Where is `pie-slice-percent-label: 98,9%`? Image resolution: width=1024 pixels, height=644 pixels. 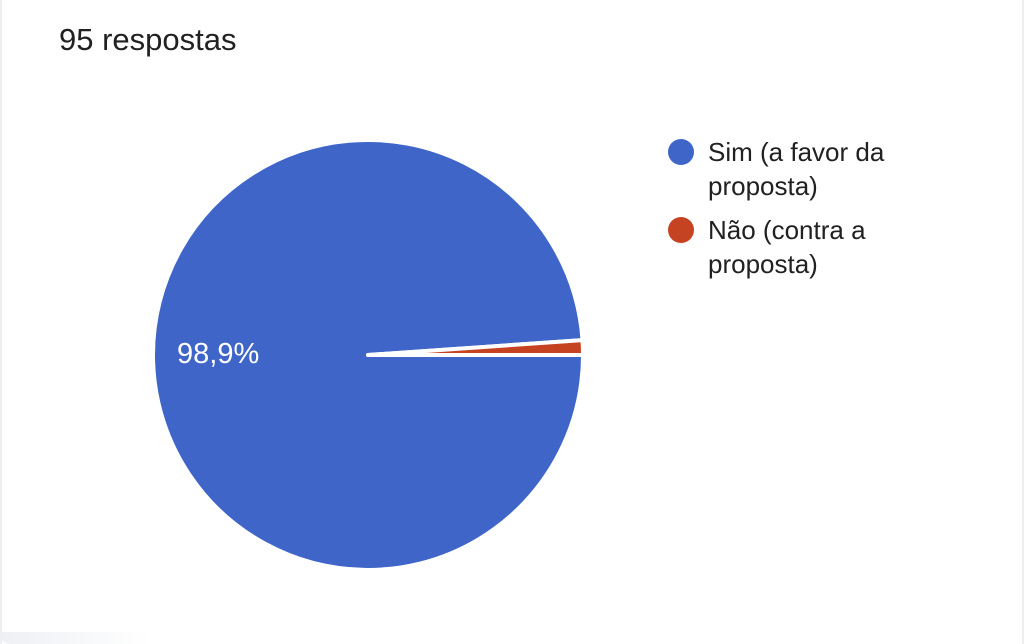 pie-slice-percent-label: 98,9% is located at coordinates (218, 354).